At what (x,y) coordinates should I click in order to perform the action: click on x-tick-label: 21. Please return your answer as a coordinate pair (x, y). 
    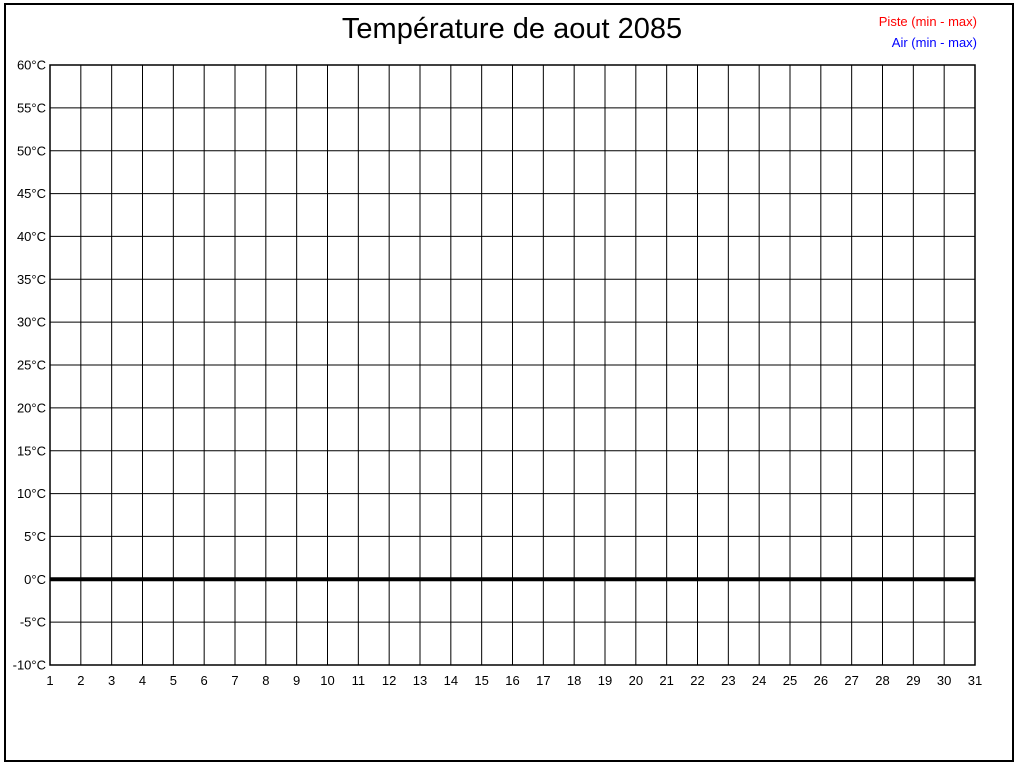
    Looking at the image, I should click on (666, 680).